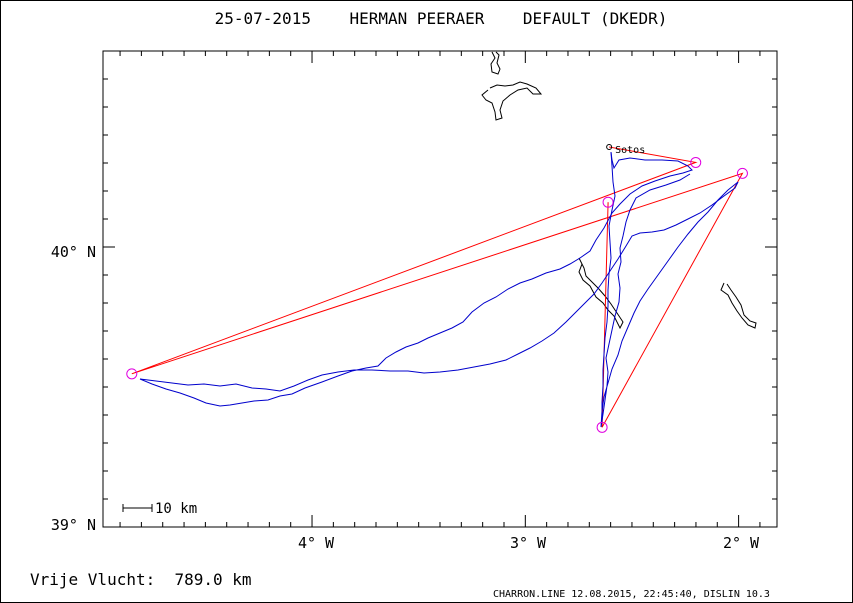 The image size is (853, 603). What do you see at coordinates (73, 252) in the screenshot?
I see `lat-tick-label-40n: 40° N` at bounding box center [73, 252].